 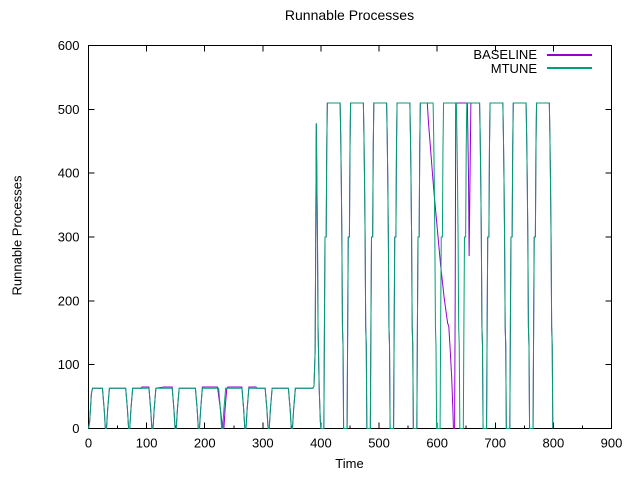 What do you see at coordinates (69, 109) in the screenshot?
I see `y-tick-label: 500` at bounding box center [69, 109].